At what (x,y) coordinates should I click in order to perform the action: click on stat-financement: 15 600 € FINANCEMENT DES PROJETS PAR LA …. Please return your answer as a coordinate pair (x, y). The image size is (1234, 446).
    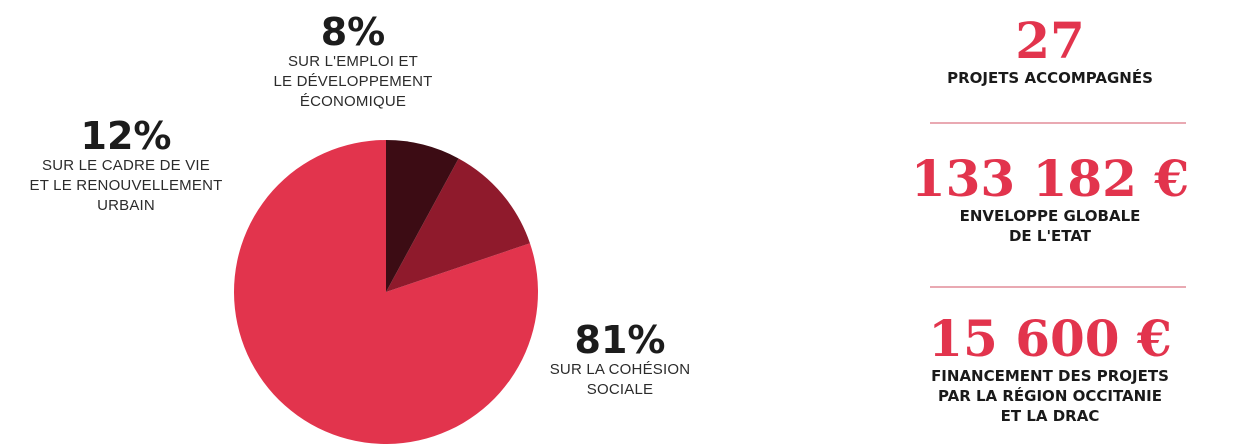
    Looking at the image, I should click on (1050, 369).